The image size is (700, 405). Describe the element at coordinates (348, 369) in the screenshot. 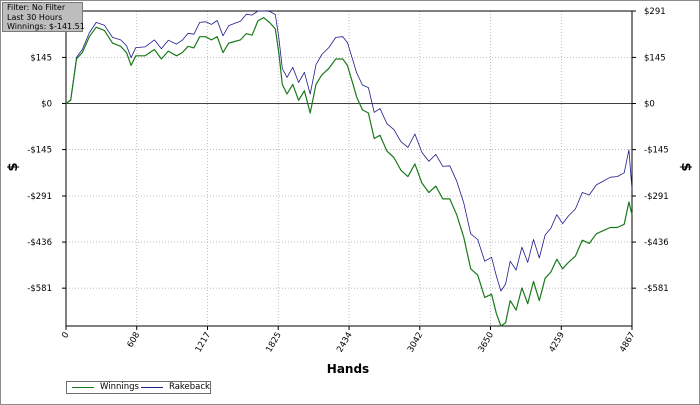

I see `x-axis-title: Hands` at that location.